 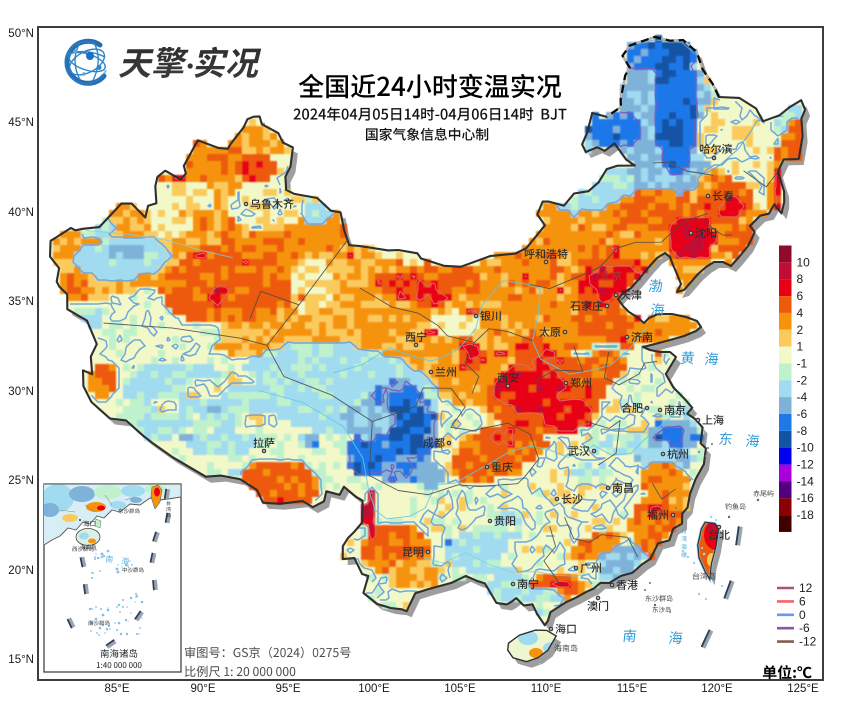 What do you see at coordinates (116, 689) in the screenshot?
I see `svg-text: 85°E` at bounding box center [116, 689].